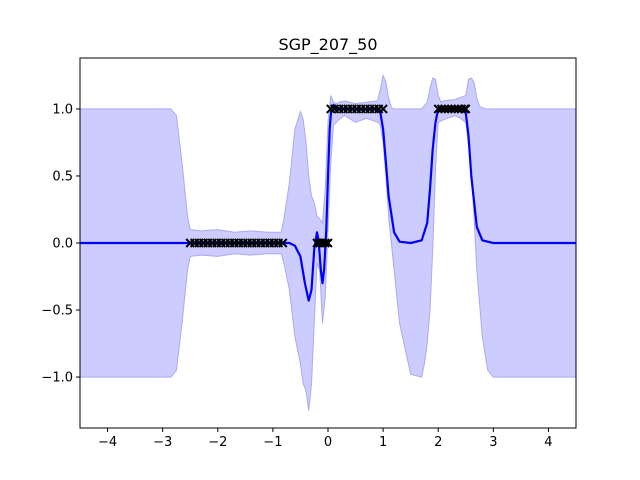 Image resolution: width=640 pixels, height=480 pixels. I want to click on x-tick-label: 1, so click(383, 442).